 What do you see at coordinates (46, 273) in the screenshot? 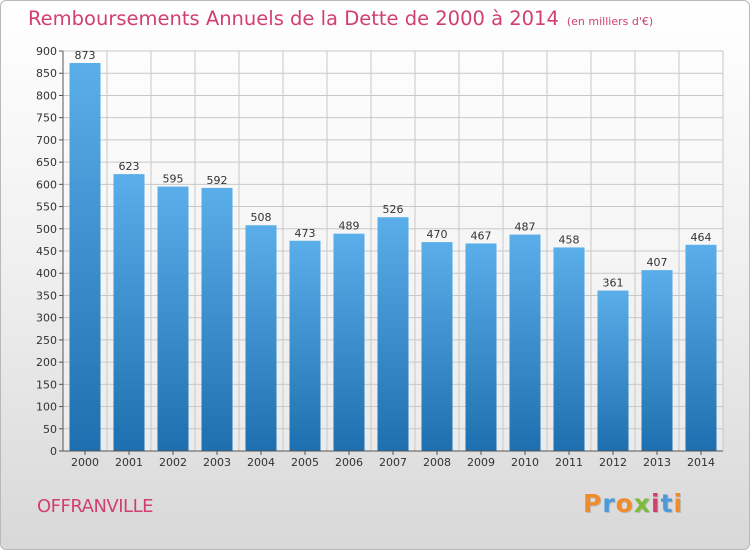
I see `y-tick-label: 400` at bounding box center [46, 273].